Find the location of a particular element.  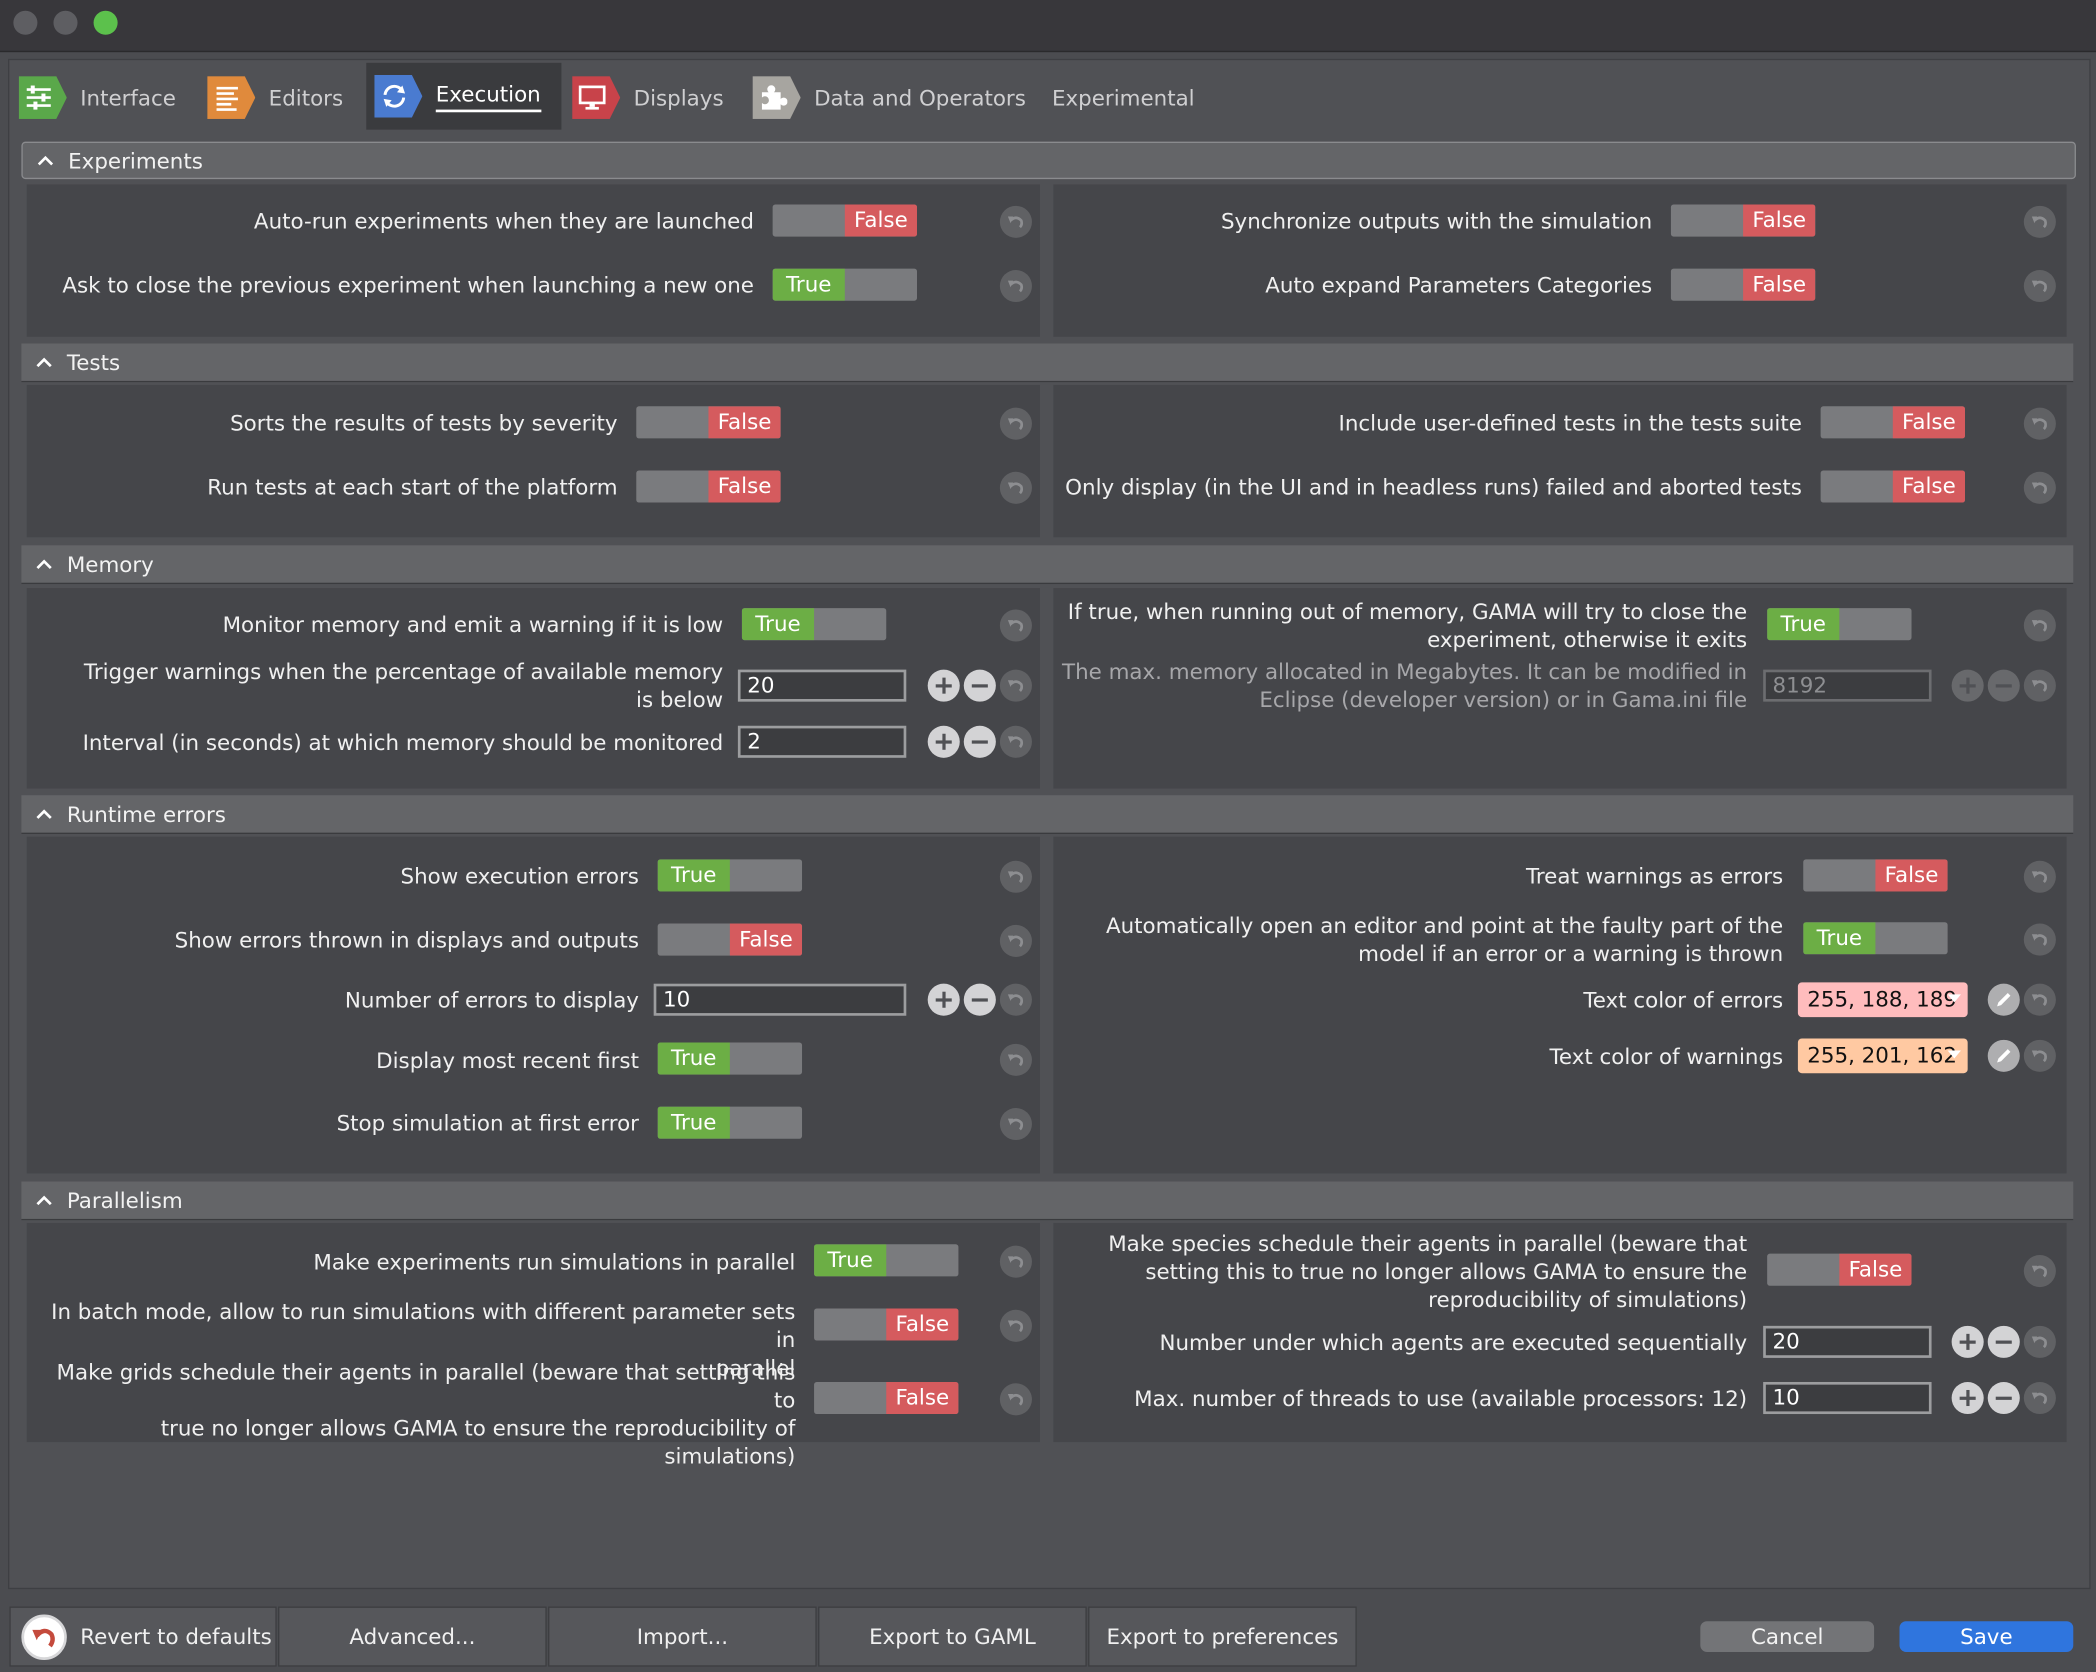

sort-results-toggle: False is located at coordinates (708, 422).